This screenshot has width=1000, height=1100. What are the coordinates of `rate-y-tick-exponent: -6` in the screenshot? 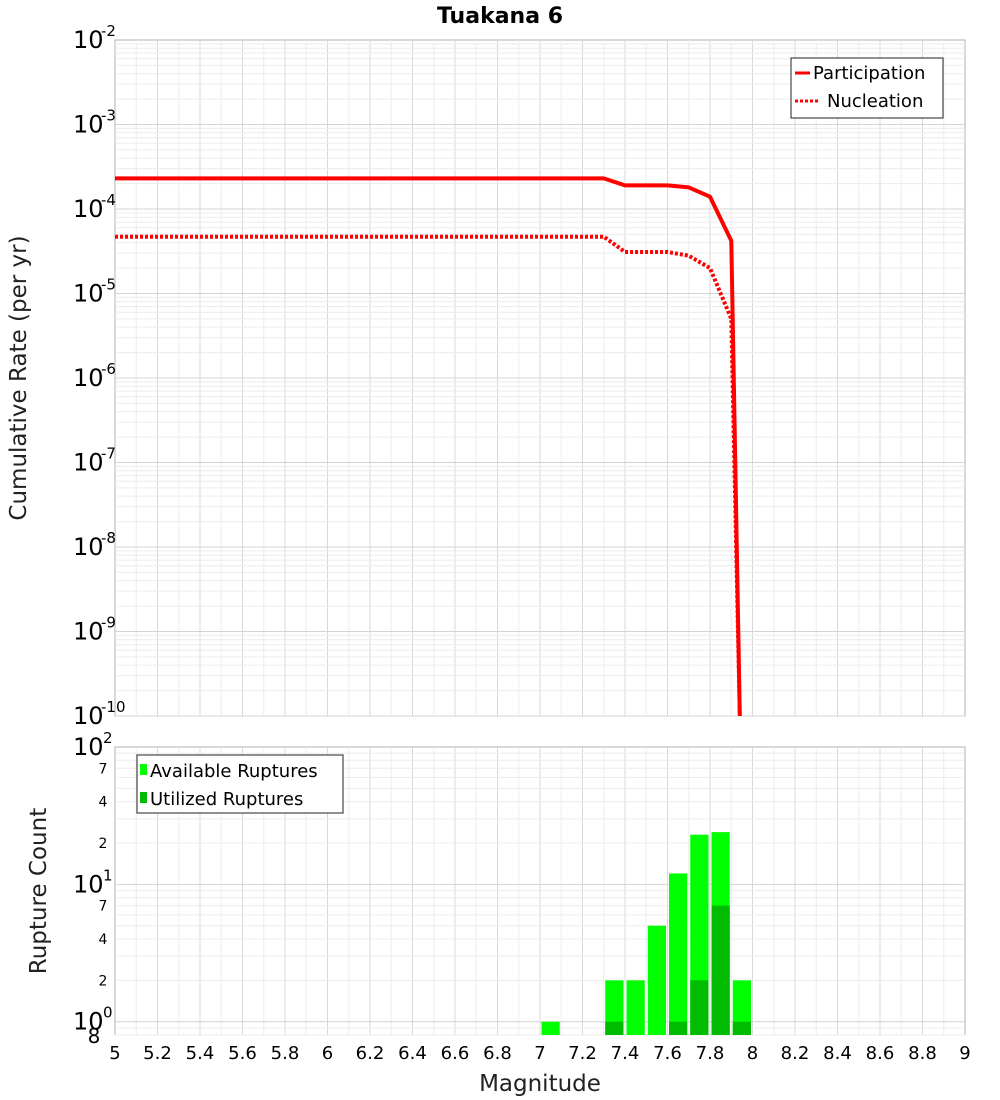 It's located at (108, 369).